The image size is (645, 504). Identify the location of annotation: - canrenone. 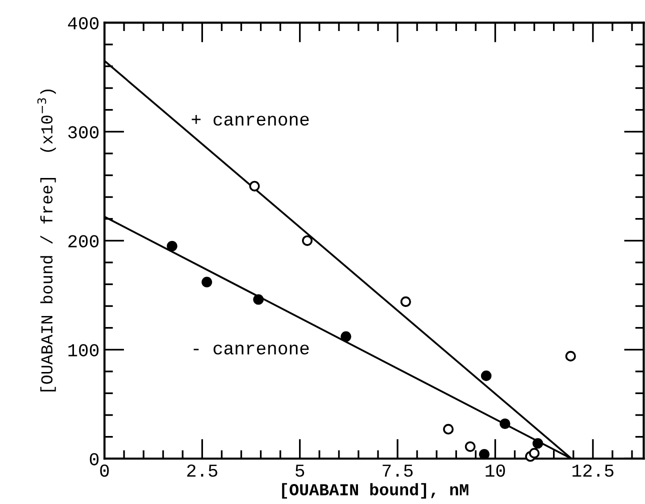
(251, 349).